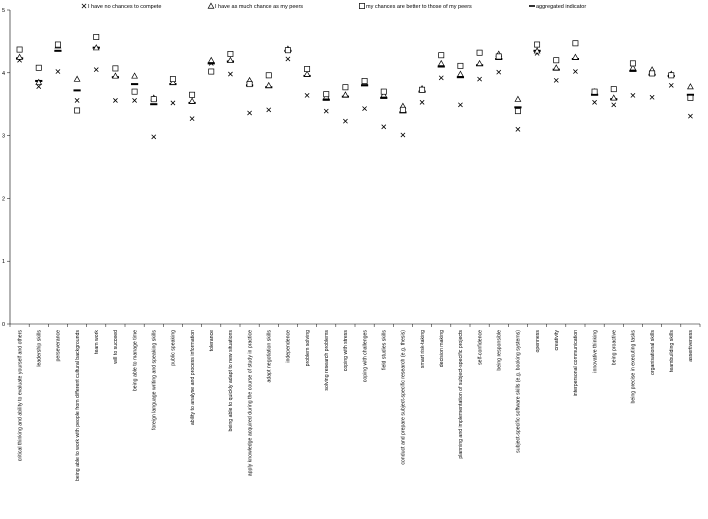 The width and height of the screenshot is (708, 519). I want to click on category-label: will to succeed, so click(116, 347).